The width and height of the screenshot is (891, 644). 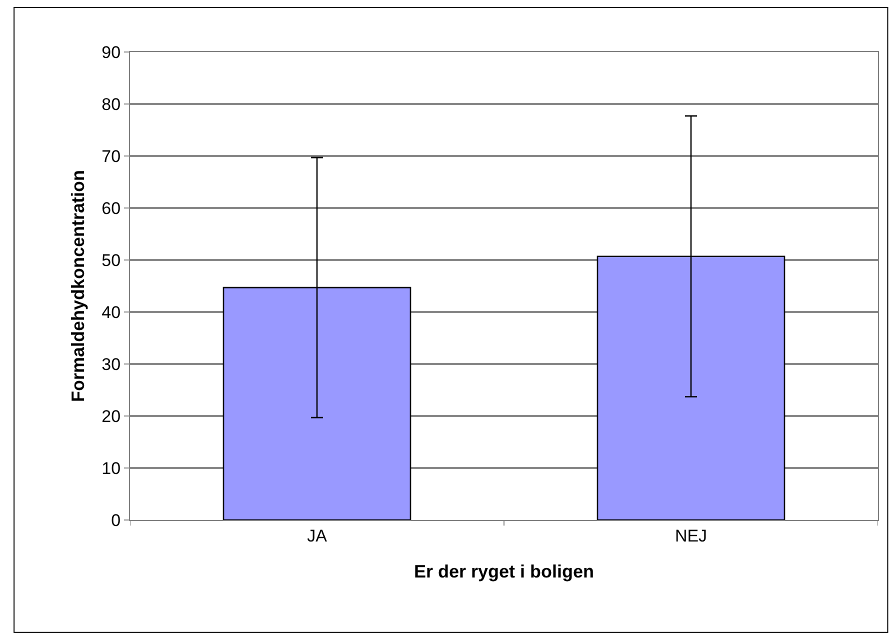 I want to click on x-axis-title: Er der ryget i boligen, so click(x=504, y=572).